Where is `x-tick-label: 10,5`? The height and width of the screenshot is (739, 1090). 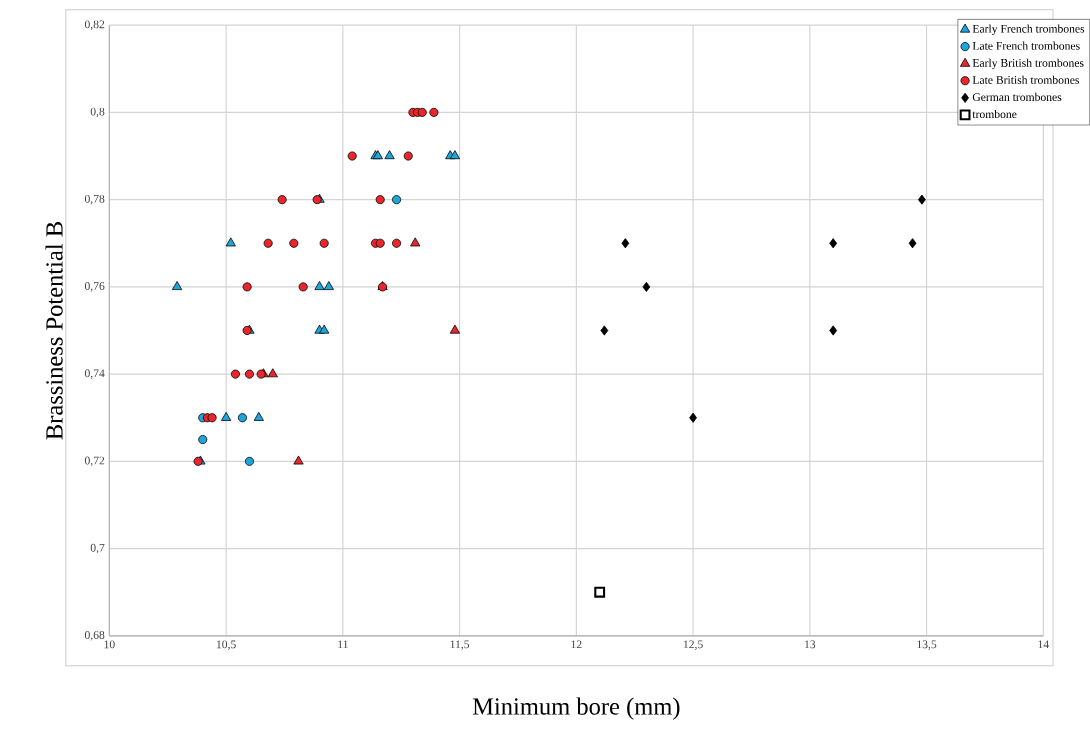 x-tick-label: 10,5 is located at coordinates (226, 645).